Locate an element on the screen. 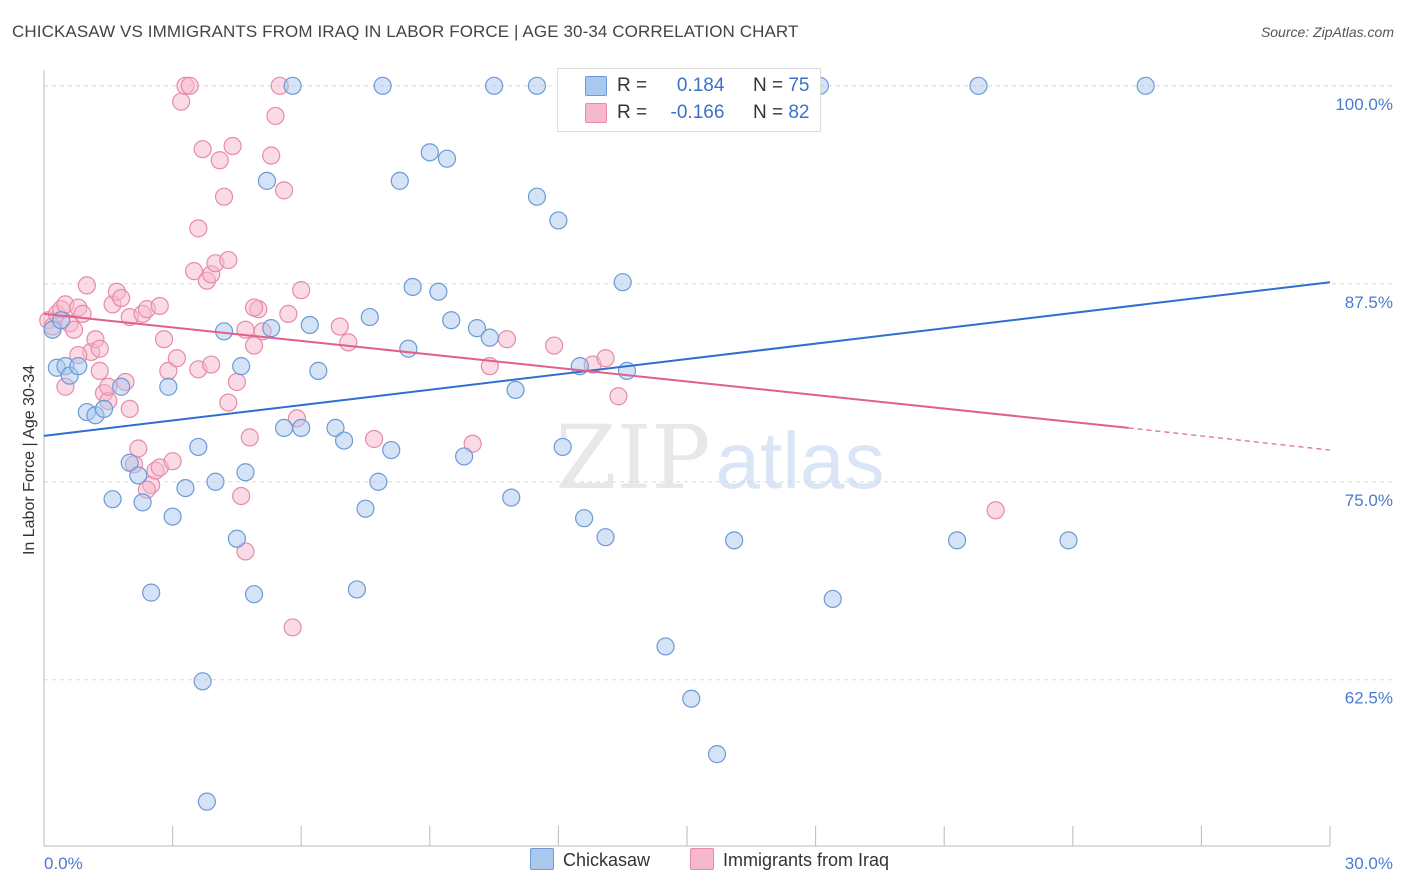 This screenshot has height=892, width=1406. source-label: Source: ZipAtlas.com is located at coordinates (1327, 32).